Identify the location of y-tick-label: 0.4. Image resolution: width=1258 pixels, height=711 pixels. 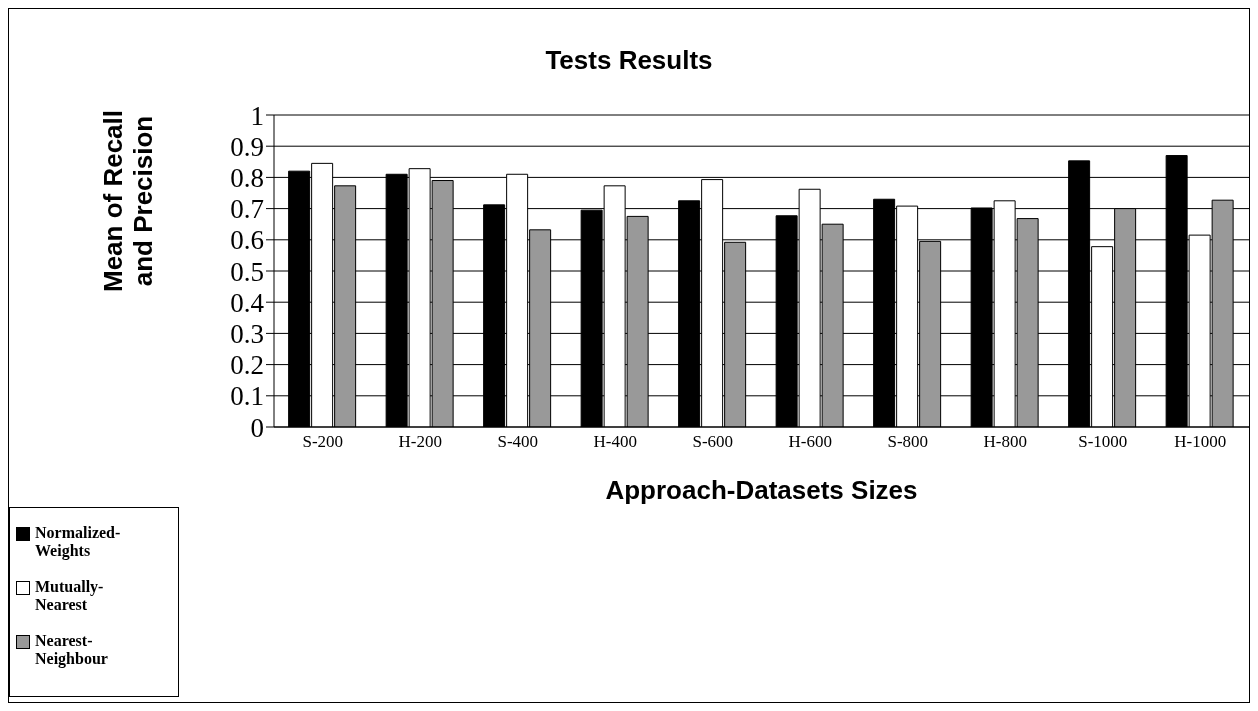
(247, 302).